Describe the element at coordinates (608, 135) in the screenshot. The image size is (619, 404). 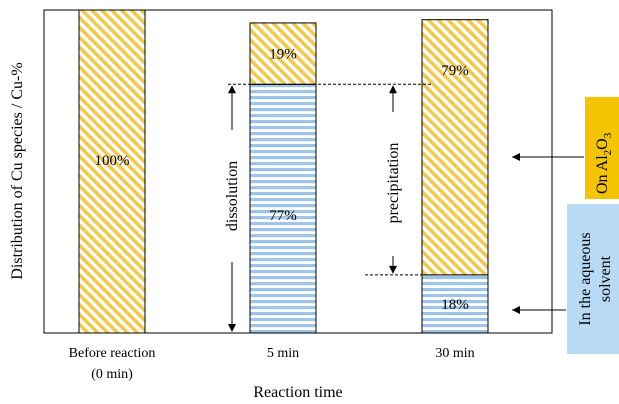
I see `legend-alumina-sub2: 3` at that location.